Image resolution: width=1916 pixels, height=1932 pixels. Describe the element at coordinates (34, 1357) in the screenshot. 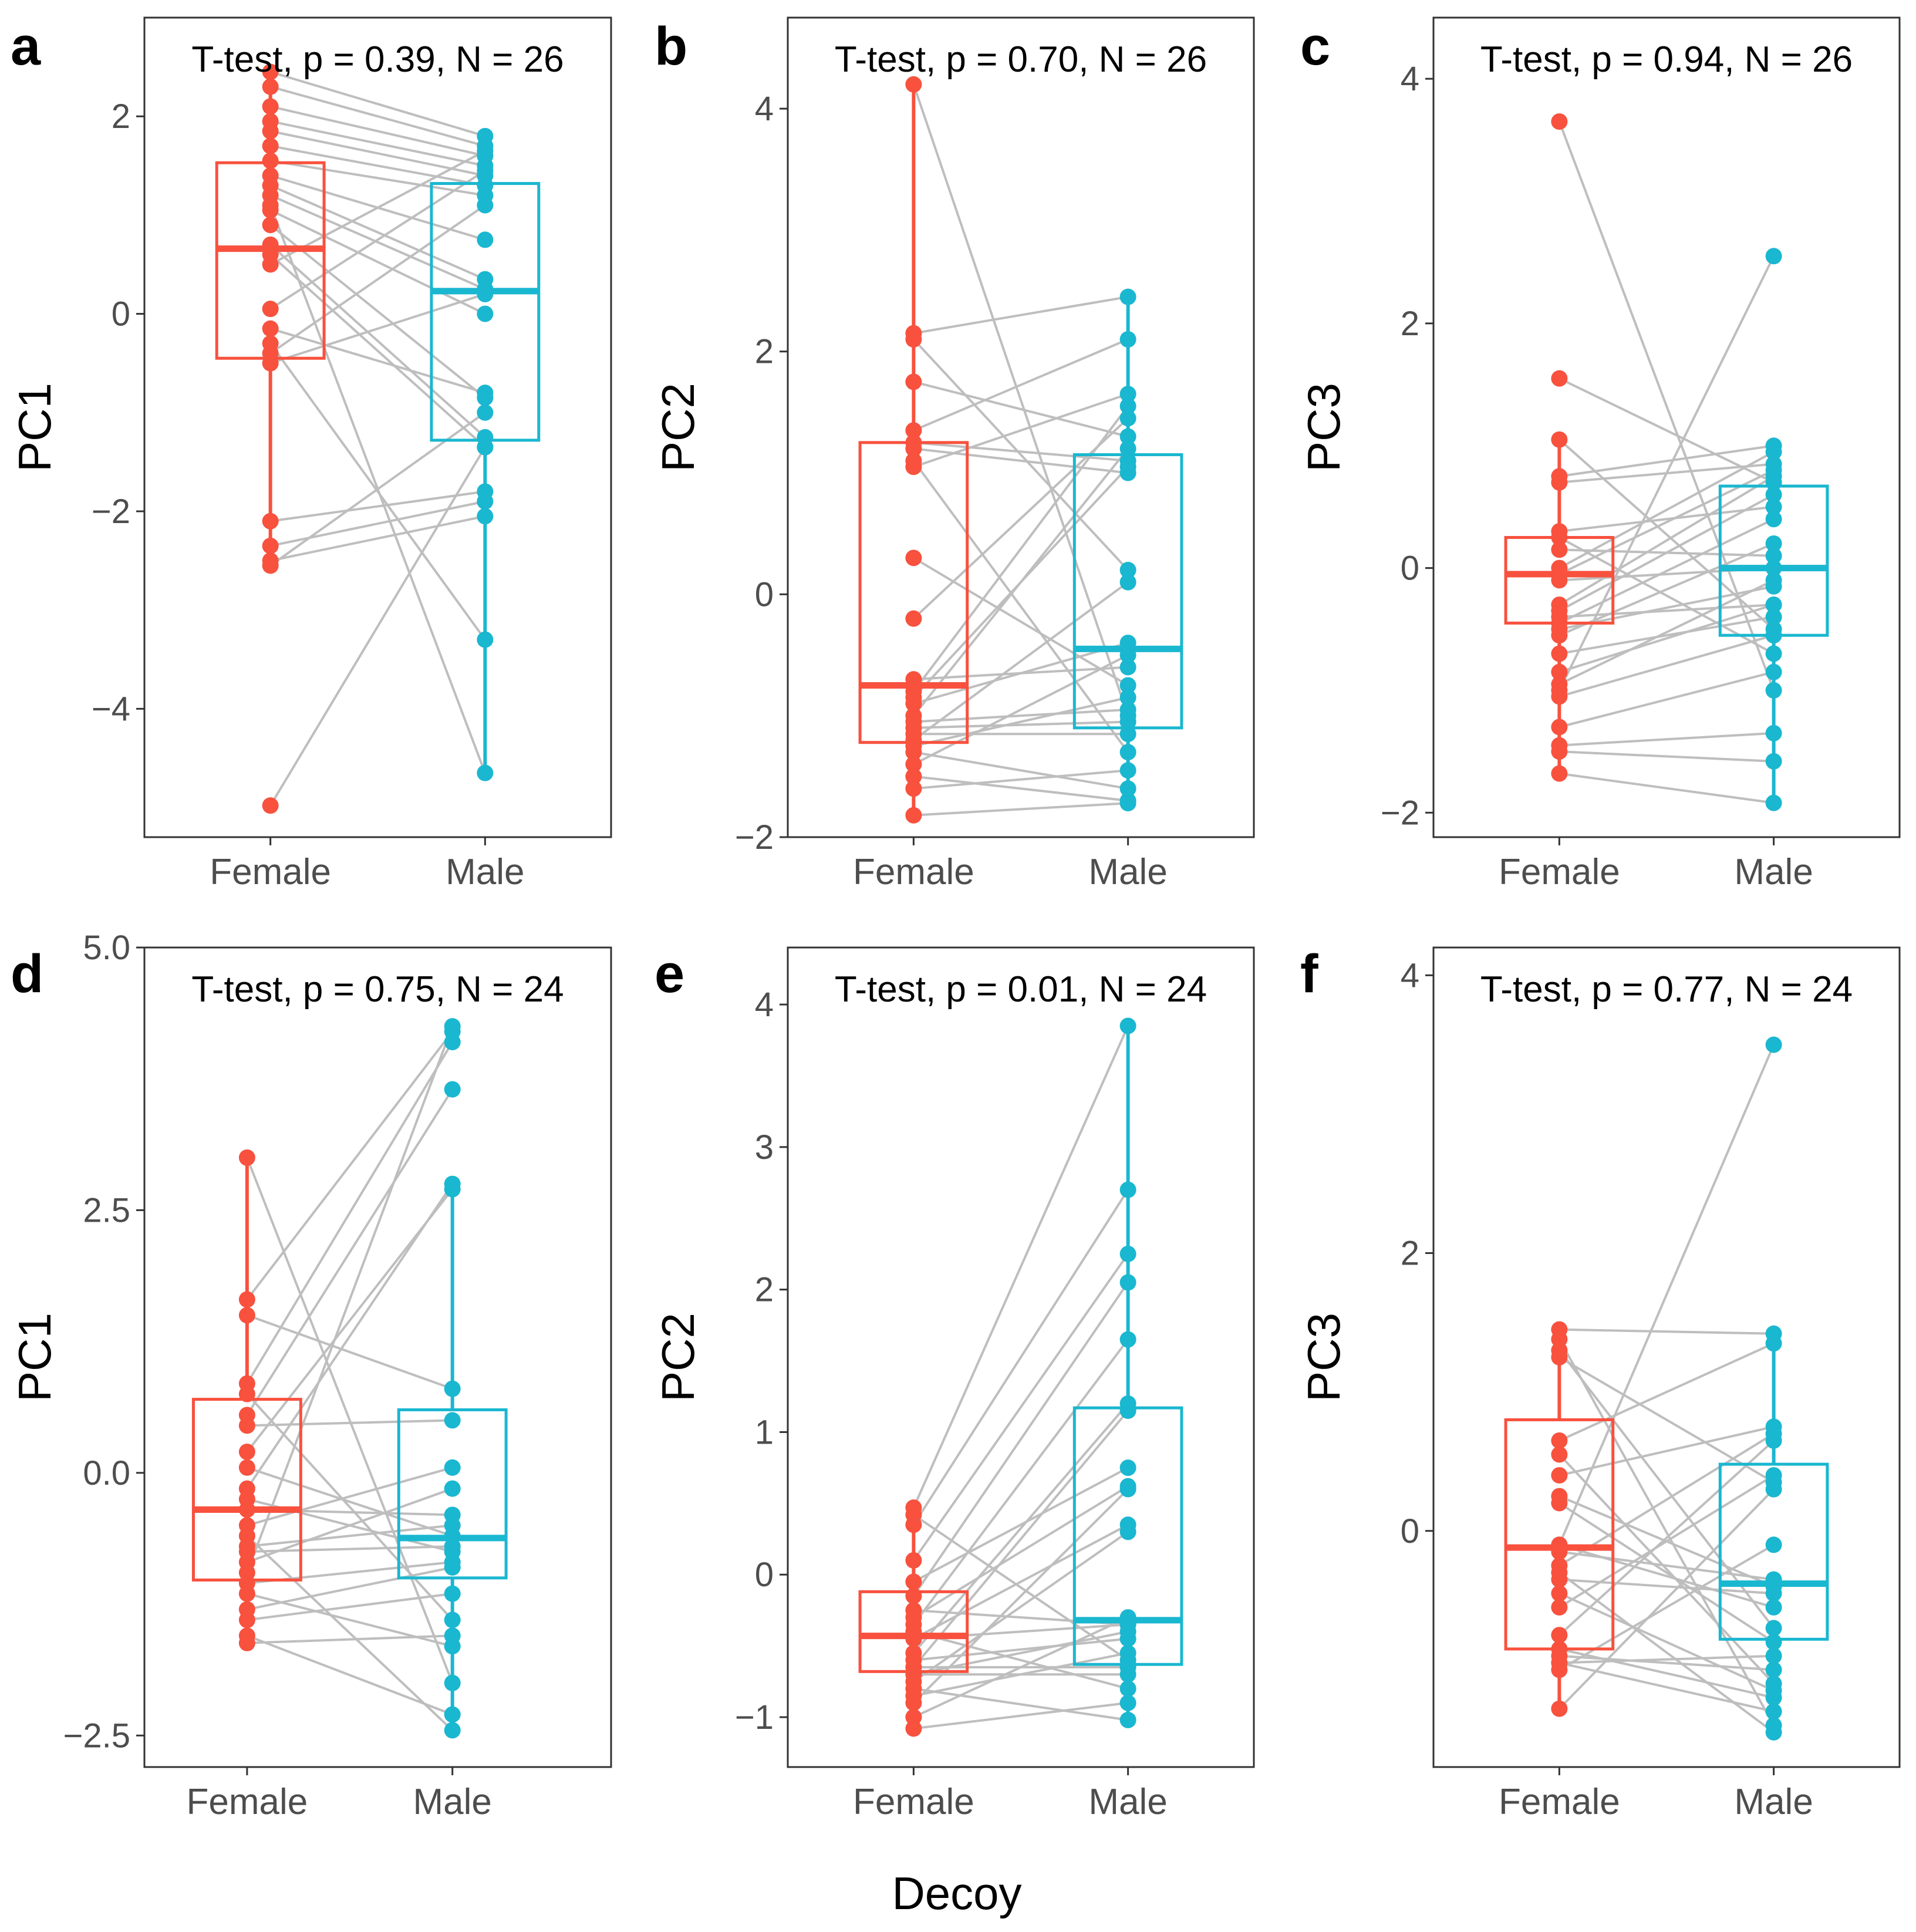

I see `y-axis-label: PC1` at that location.